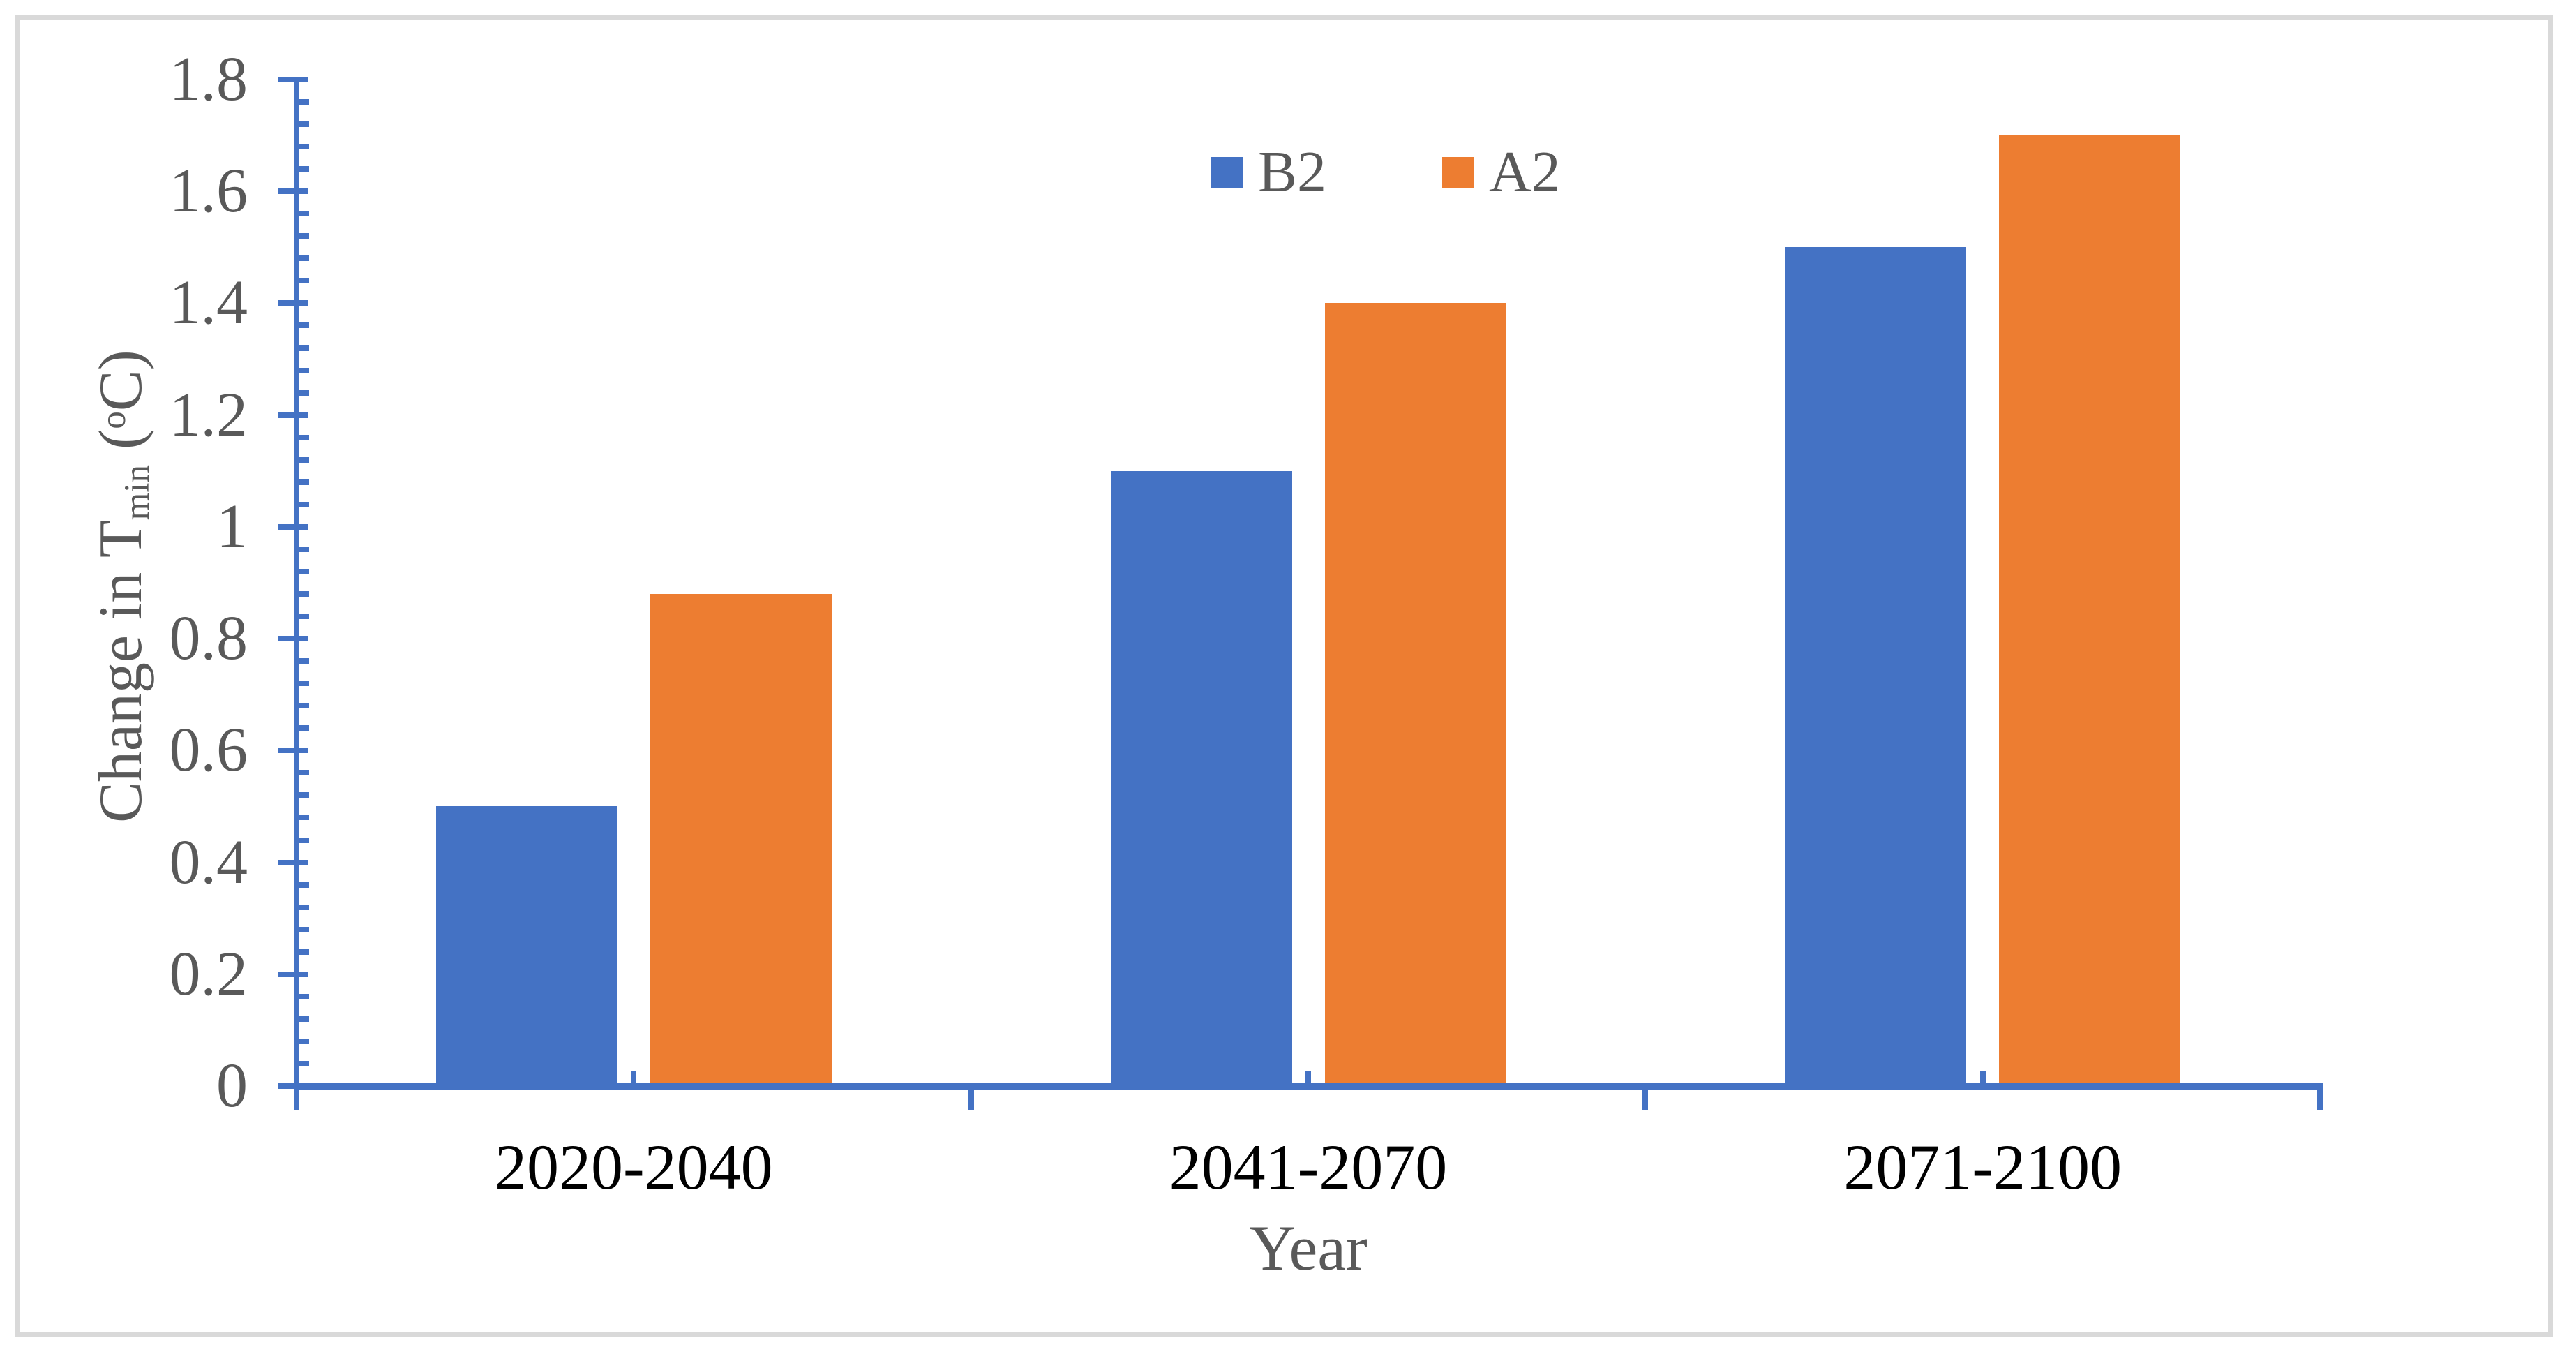  Describe the element at coordinates (304, 929) in the screenshot. I see `y-minor-tick-0.28` at that location.